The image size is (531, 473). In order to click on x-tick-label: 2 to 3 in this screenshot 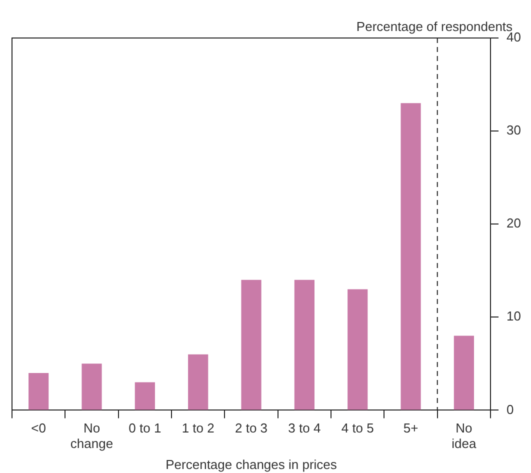, I will do `click(251, 428)`.